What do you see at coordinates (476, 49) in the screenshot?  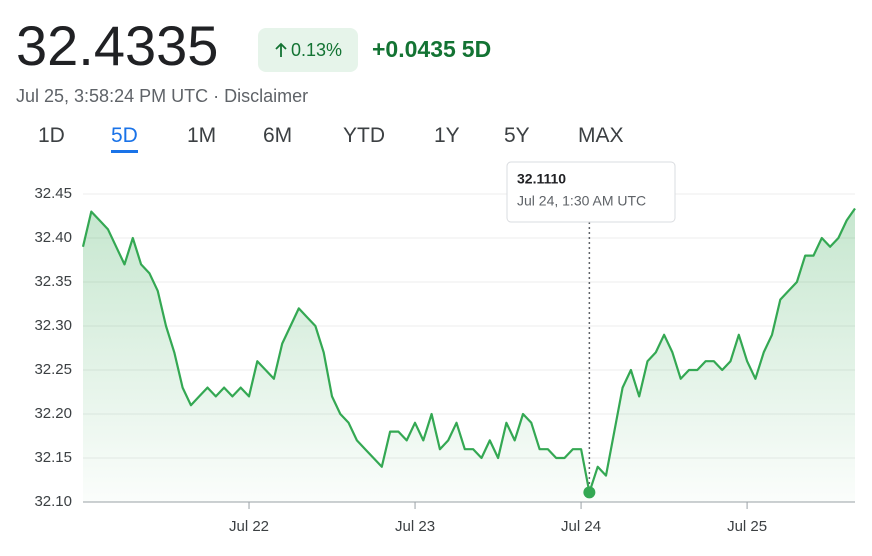 I see `change-period: 5D` at bounding box center [476, 49].